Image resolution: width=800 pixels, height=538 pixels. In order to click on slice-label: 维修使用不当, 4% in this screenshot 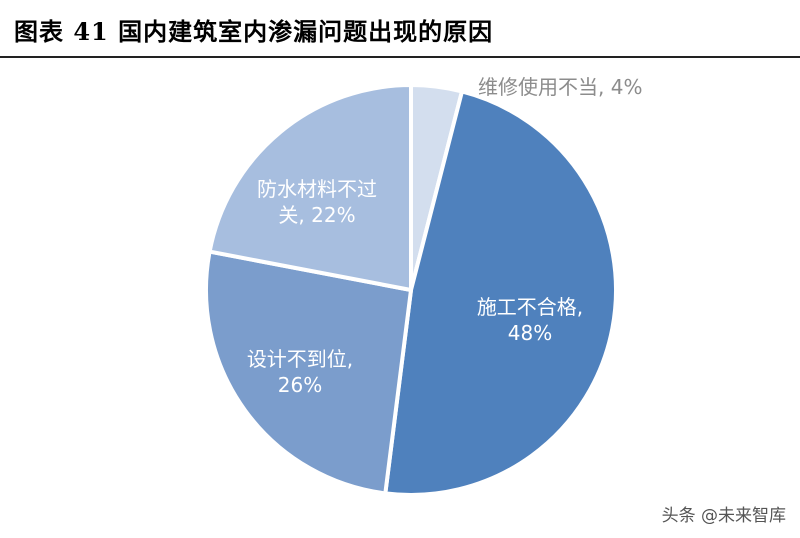, I will do `click(560, 87)`.